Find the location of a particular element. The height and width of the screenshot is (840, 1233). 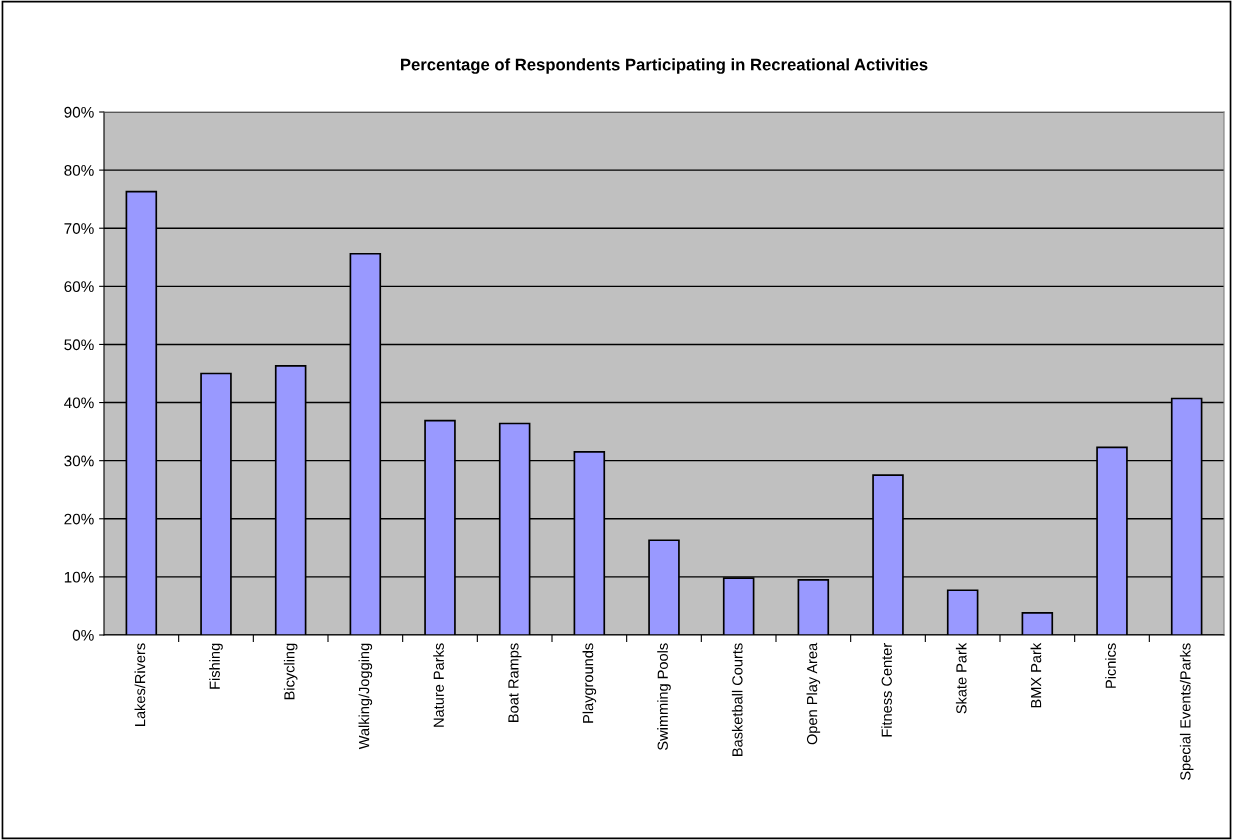

y-tick-label: 70% is located at coordinates (79, 228).